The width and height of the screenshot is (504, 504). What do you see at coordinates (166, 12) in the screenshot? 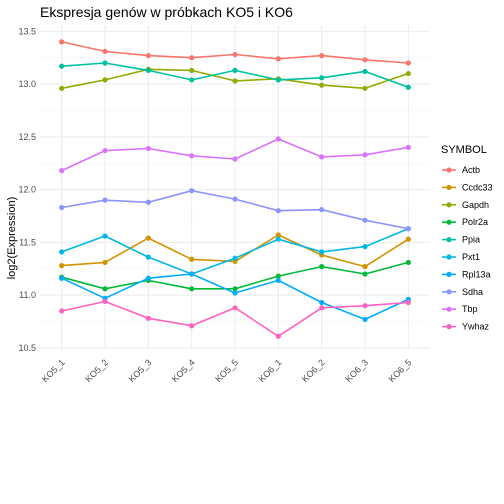
I see `chart-title: Ekspresja genów w próbkach KO5 i KO6` at bounding box center [166, 12].